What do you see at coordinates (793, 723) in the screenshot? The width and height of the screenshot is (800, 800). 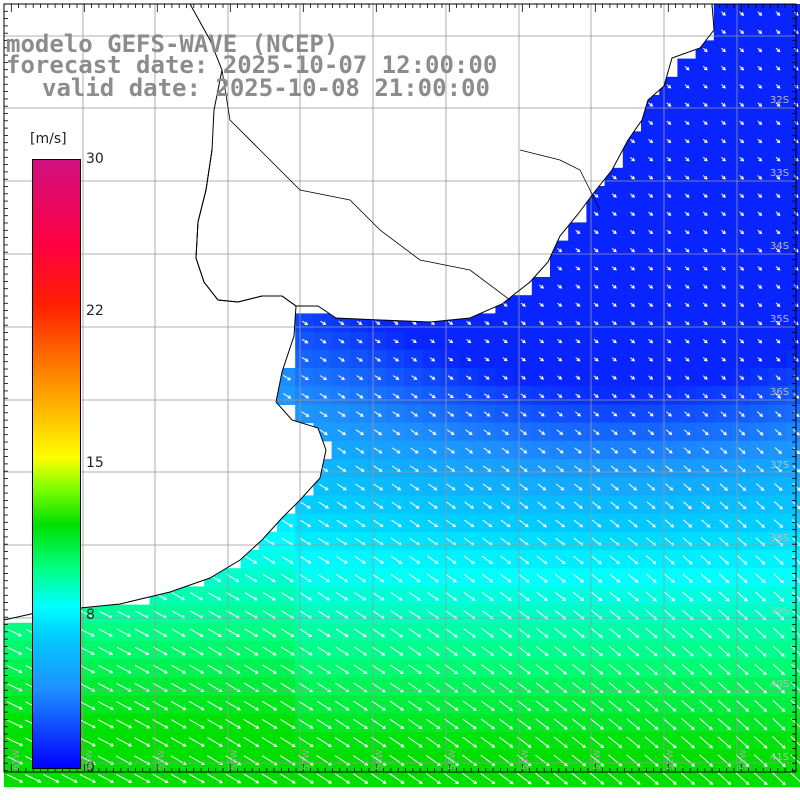 I see `wind-cell` at bounding box center [793, 723].